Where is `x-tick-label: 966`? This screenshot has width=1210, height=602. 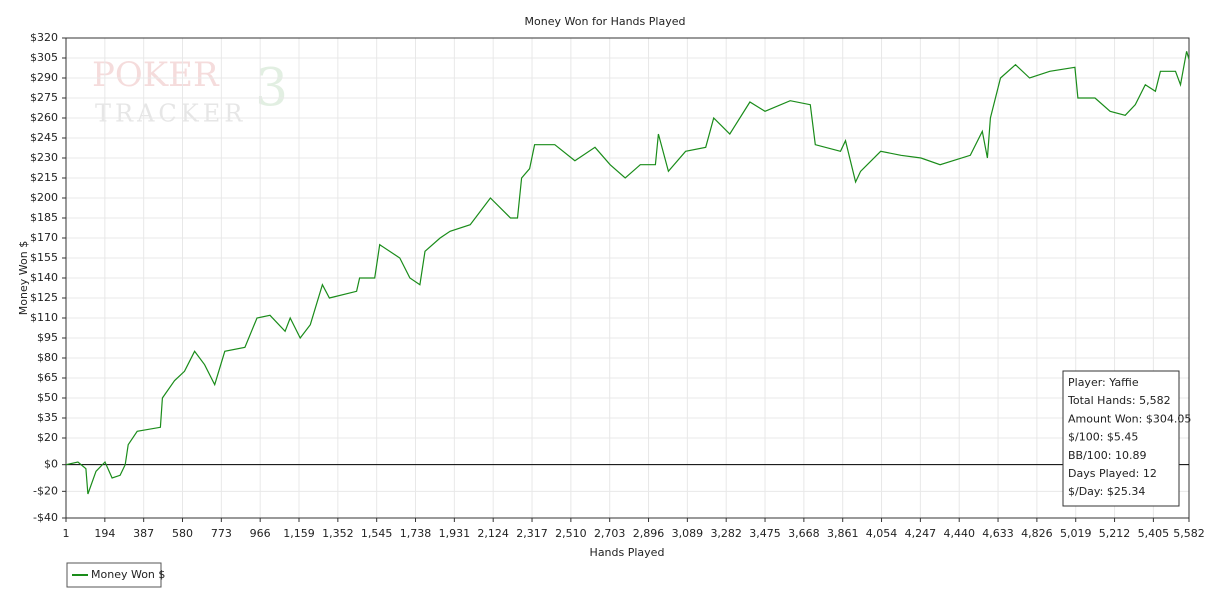 x-tick-label: 966 is located at coordinates (260, 533).